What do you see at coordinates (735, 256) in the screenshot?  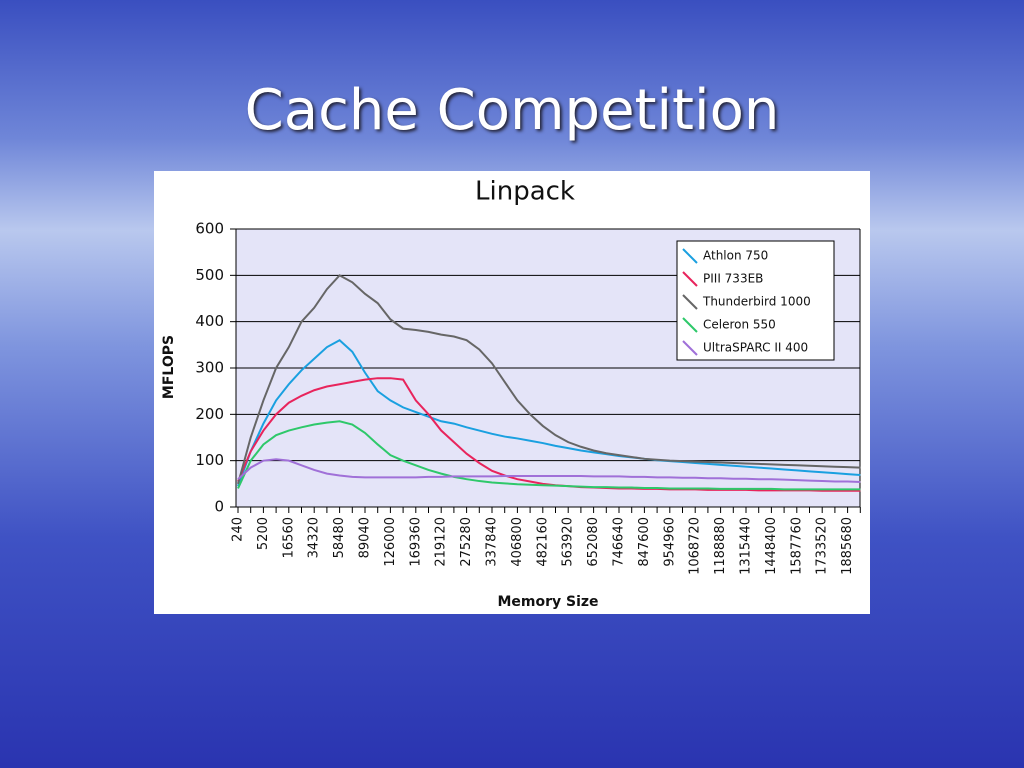 I see `legend-label: Athlon 750` at bounding box center [735, 256].